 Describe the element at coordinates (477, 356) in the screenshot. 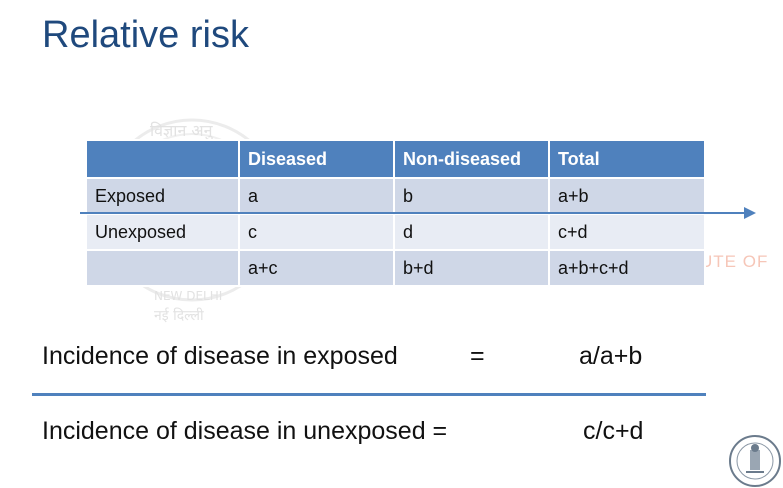

I see `incidence-exposed-equals: =` at that location.